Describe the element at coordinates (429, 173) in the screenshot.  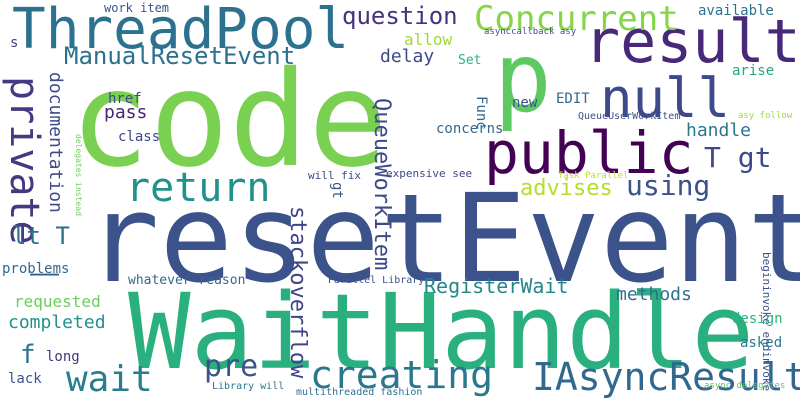
I see `word-expensive-see: expensive see` at that location.